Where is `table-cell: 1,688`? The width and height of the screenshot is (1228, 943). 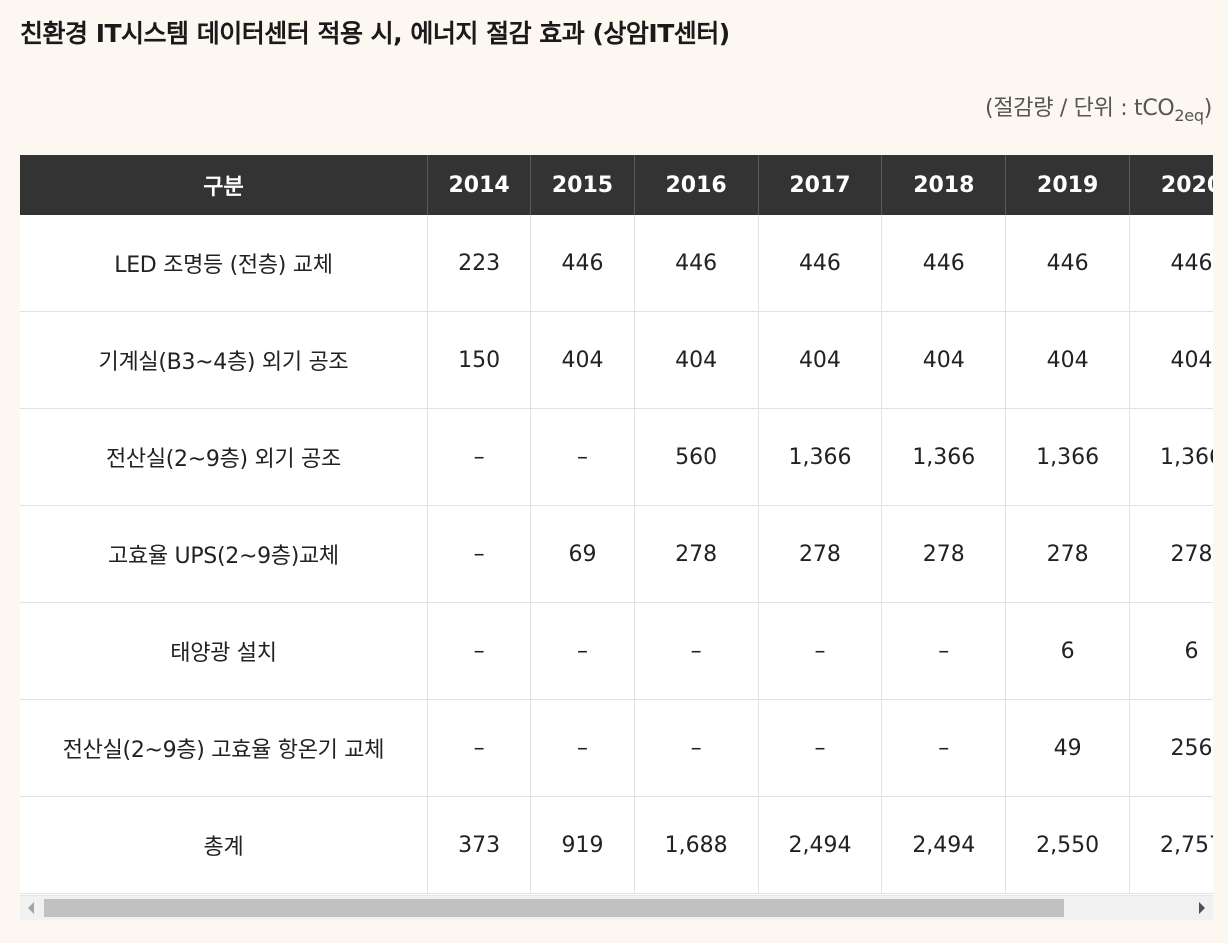 table-cell: 1,688 is located at coordinates (696, 845).